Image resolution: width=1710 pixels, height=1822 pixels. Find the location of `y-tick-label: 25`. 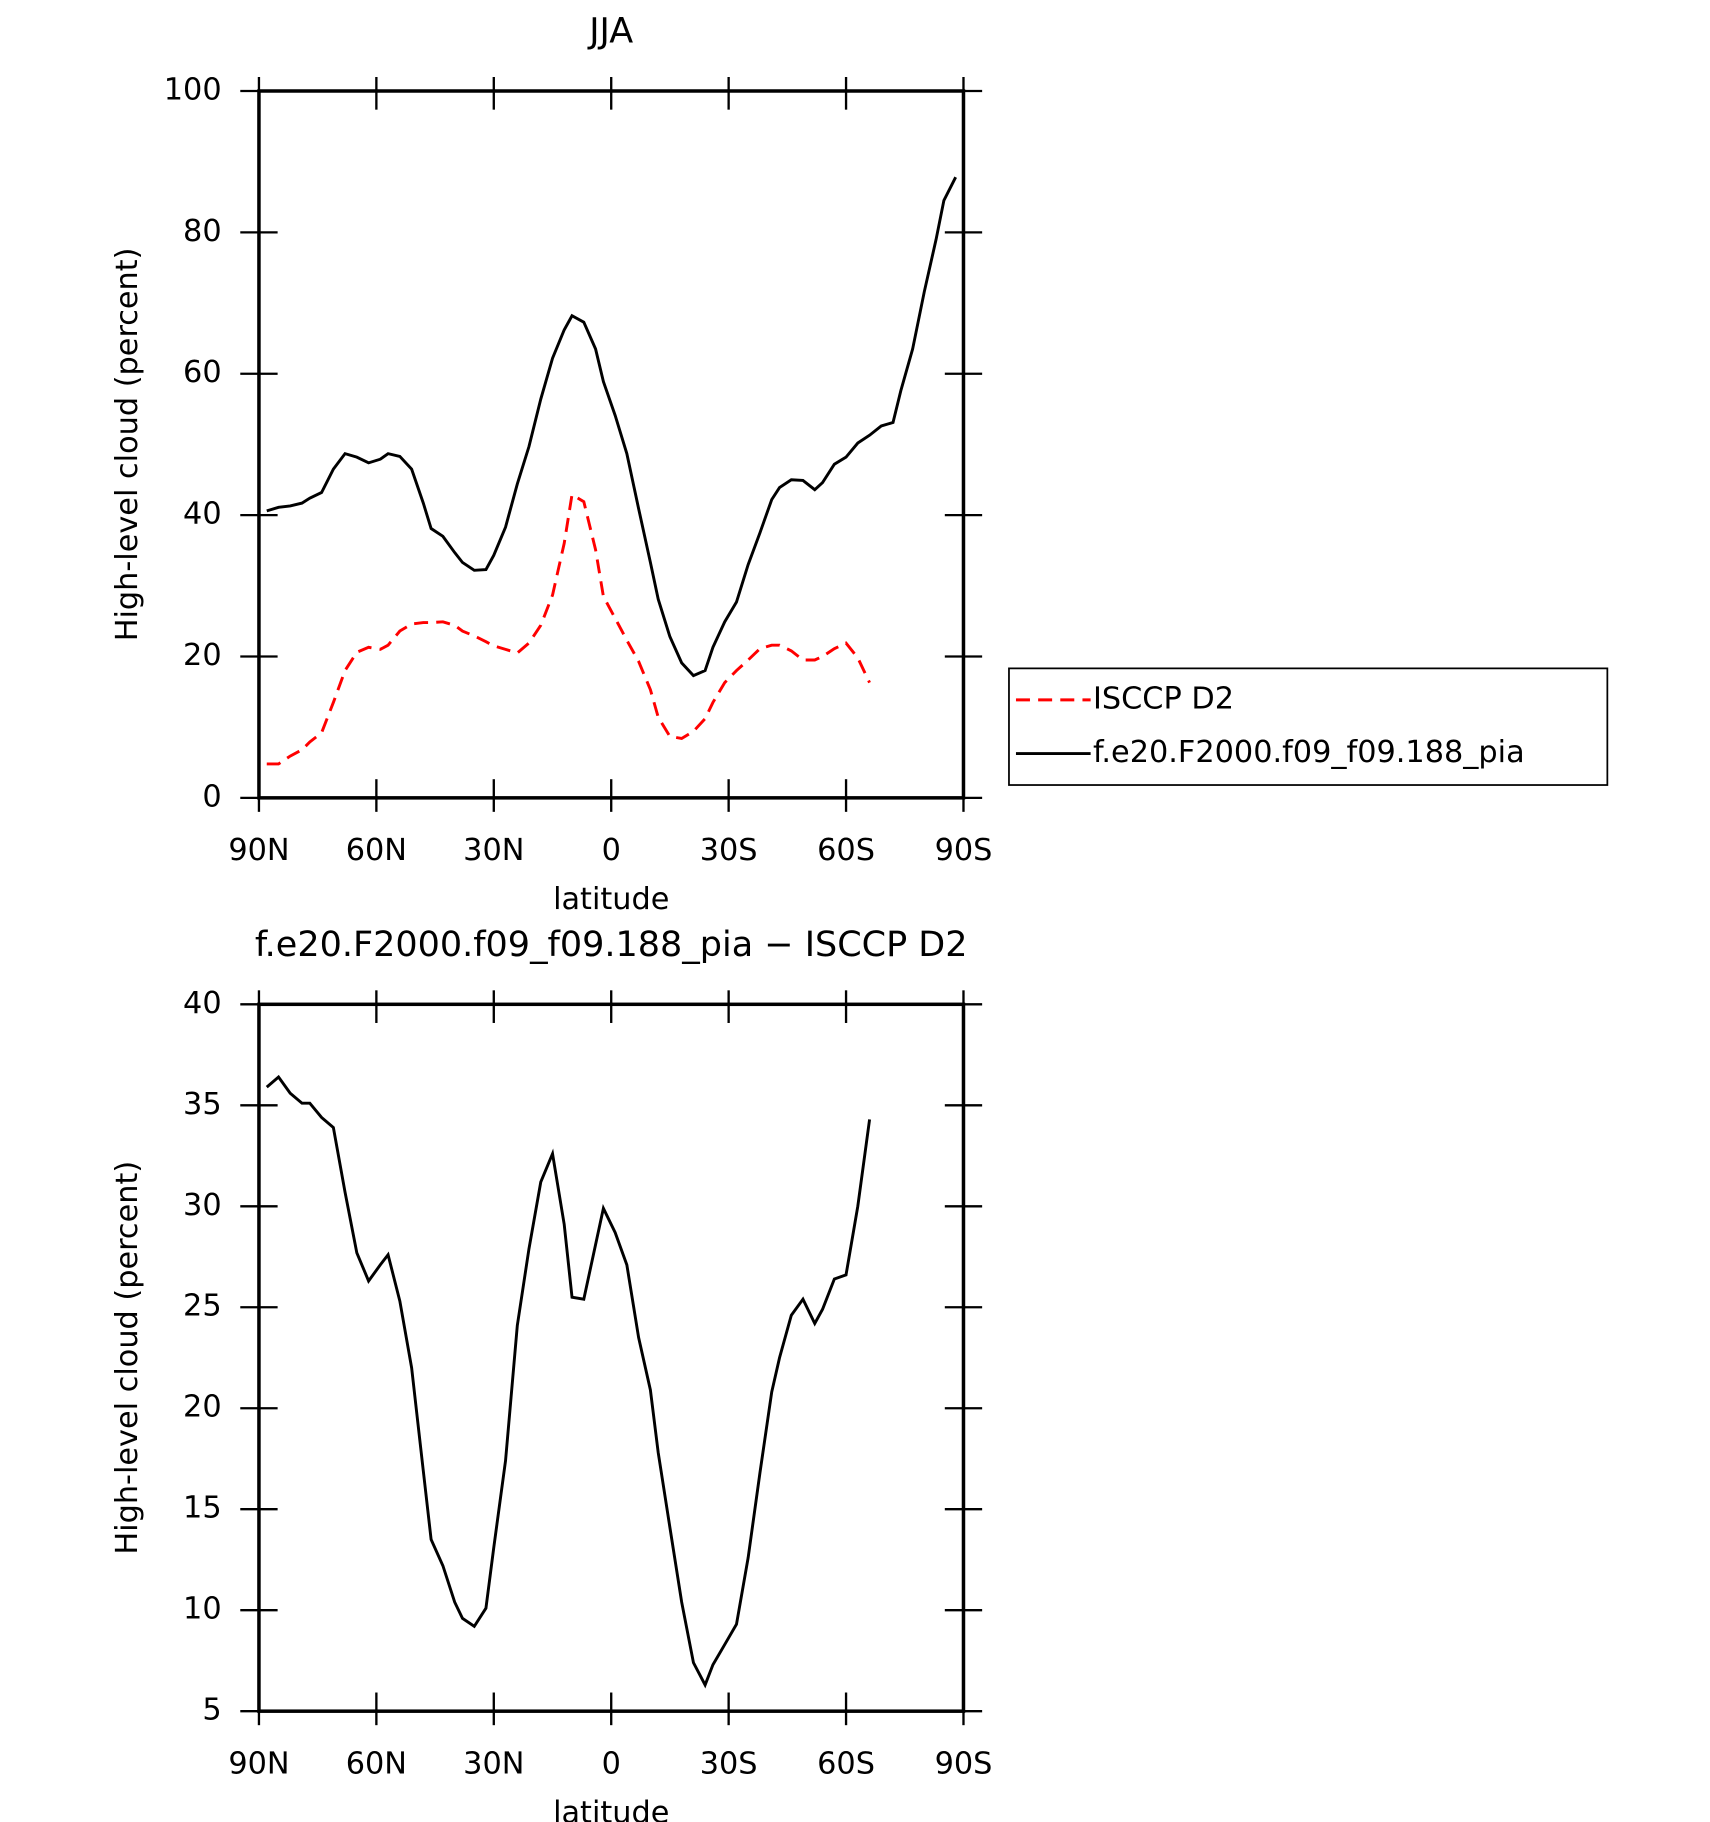

y-tick-label: 25 is located at coordinates (202, 1306).